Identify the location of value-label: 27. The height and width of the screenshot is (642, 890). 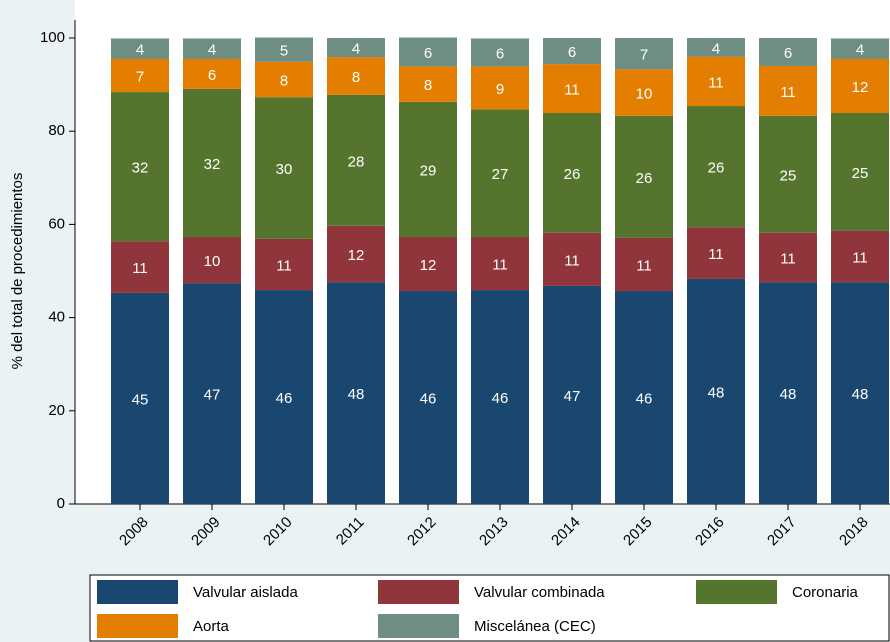
(500, 174).